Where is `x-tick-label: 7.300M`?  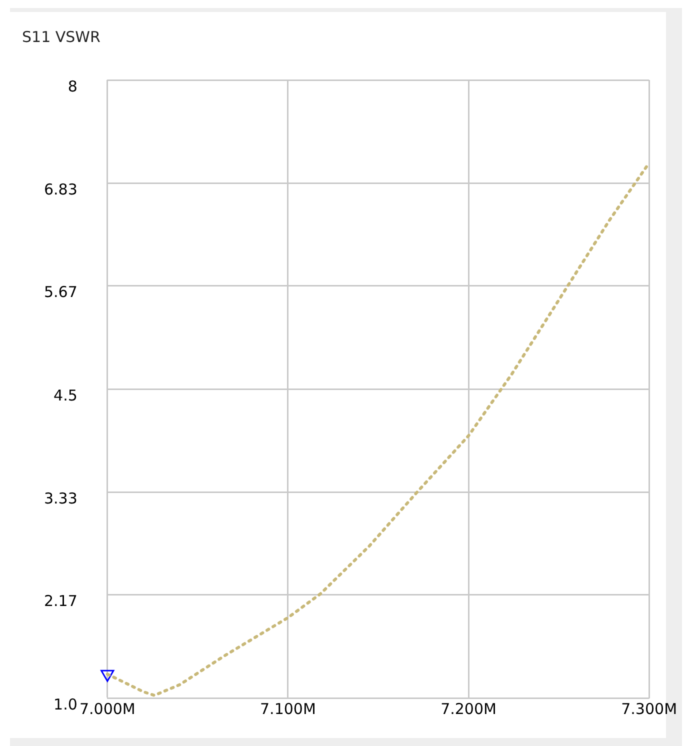 x-tick-label: 7.300M is located at coordinates (649, 709).